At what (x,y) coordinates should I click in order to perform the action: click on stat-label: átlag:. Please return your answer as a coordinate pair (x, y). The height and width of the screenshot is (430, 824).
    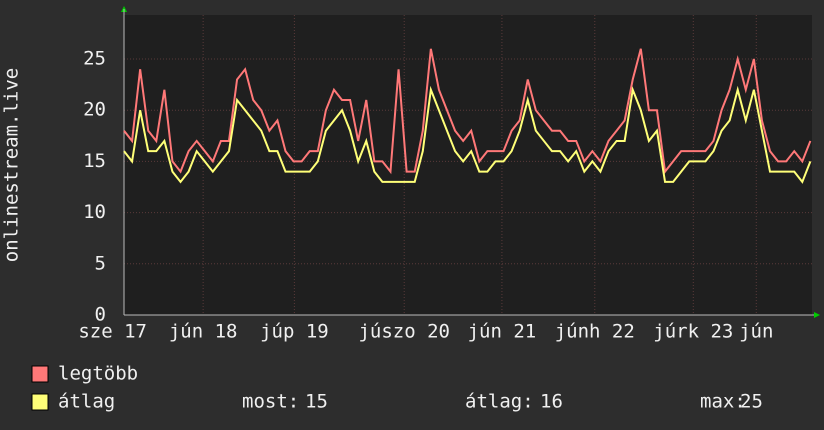
    Looking at the image, I should click on (499, 402).